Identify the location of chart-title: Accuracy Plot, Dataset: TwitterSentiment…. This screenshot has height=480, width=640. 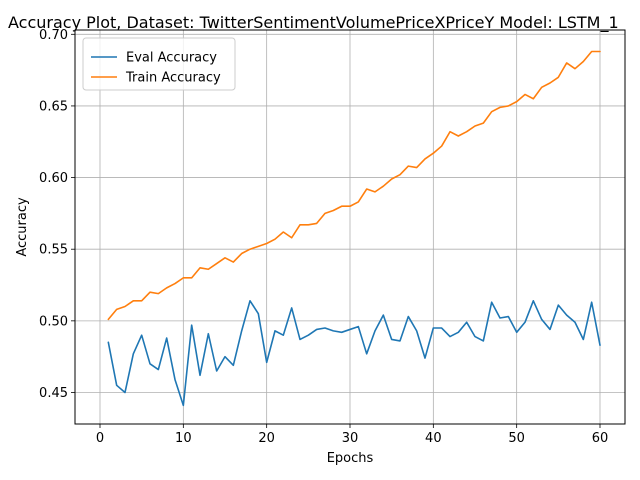
(313, 23).